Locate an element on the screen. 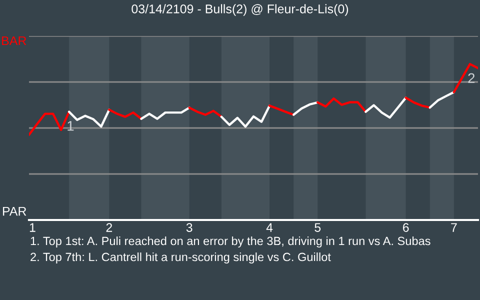 Image resolution: width=480 pixels, height=300 pixels. x-tick-label: 6 is located at coordinates (406, 227).